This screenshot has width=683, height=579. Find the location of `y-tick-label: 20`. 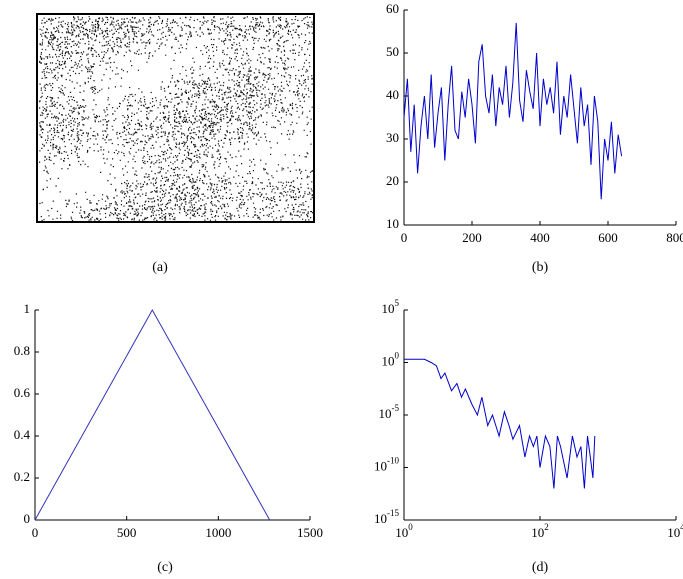

y-tick-label: 20 is located at coordinates (392, 180).